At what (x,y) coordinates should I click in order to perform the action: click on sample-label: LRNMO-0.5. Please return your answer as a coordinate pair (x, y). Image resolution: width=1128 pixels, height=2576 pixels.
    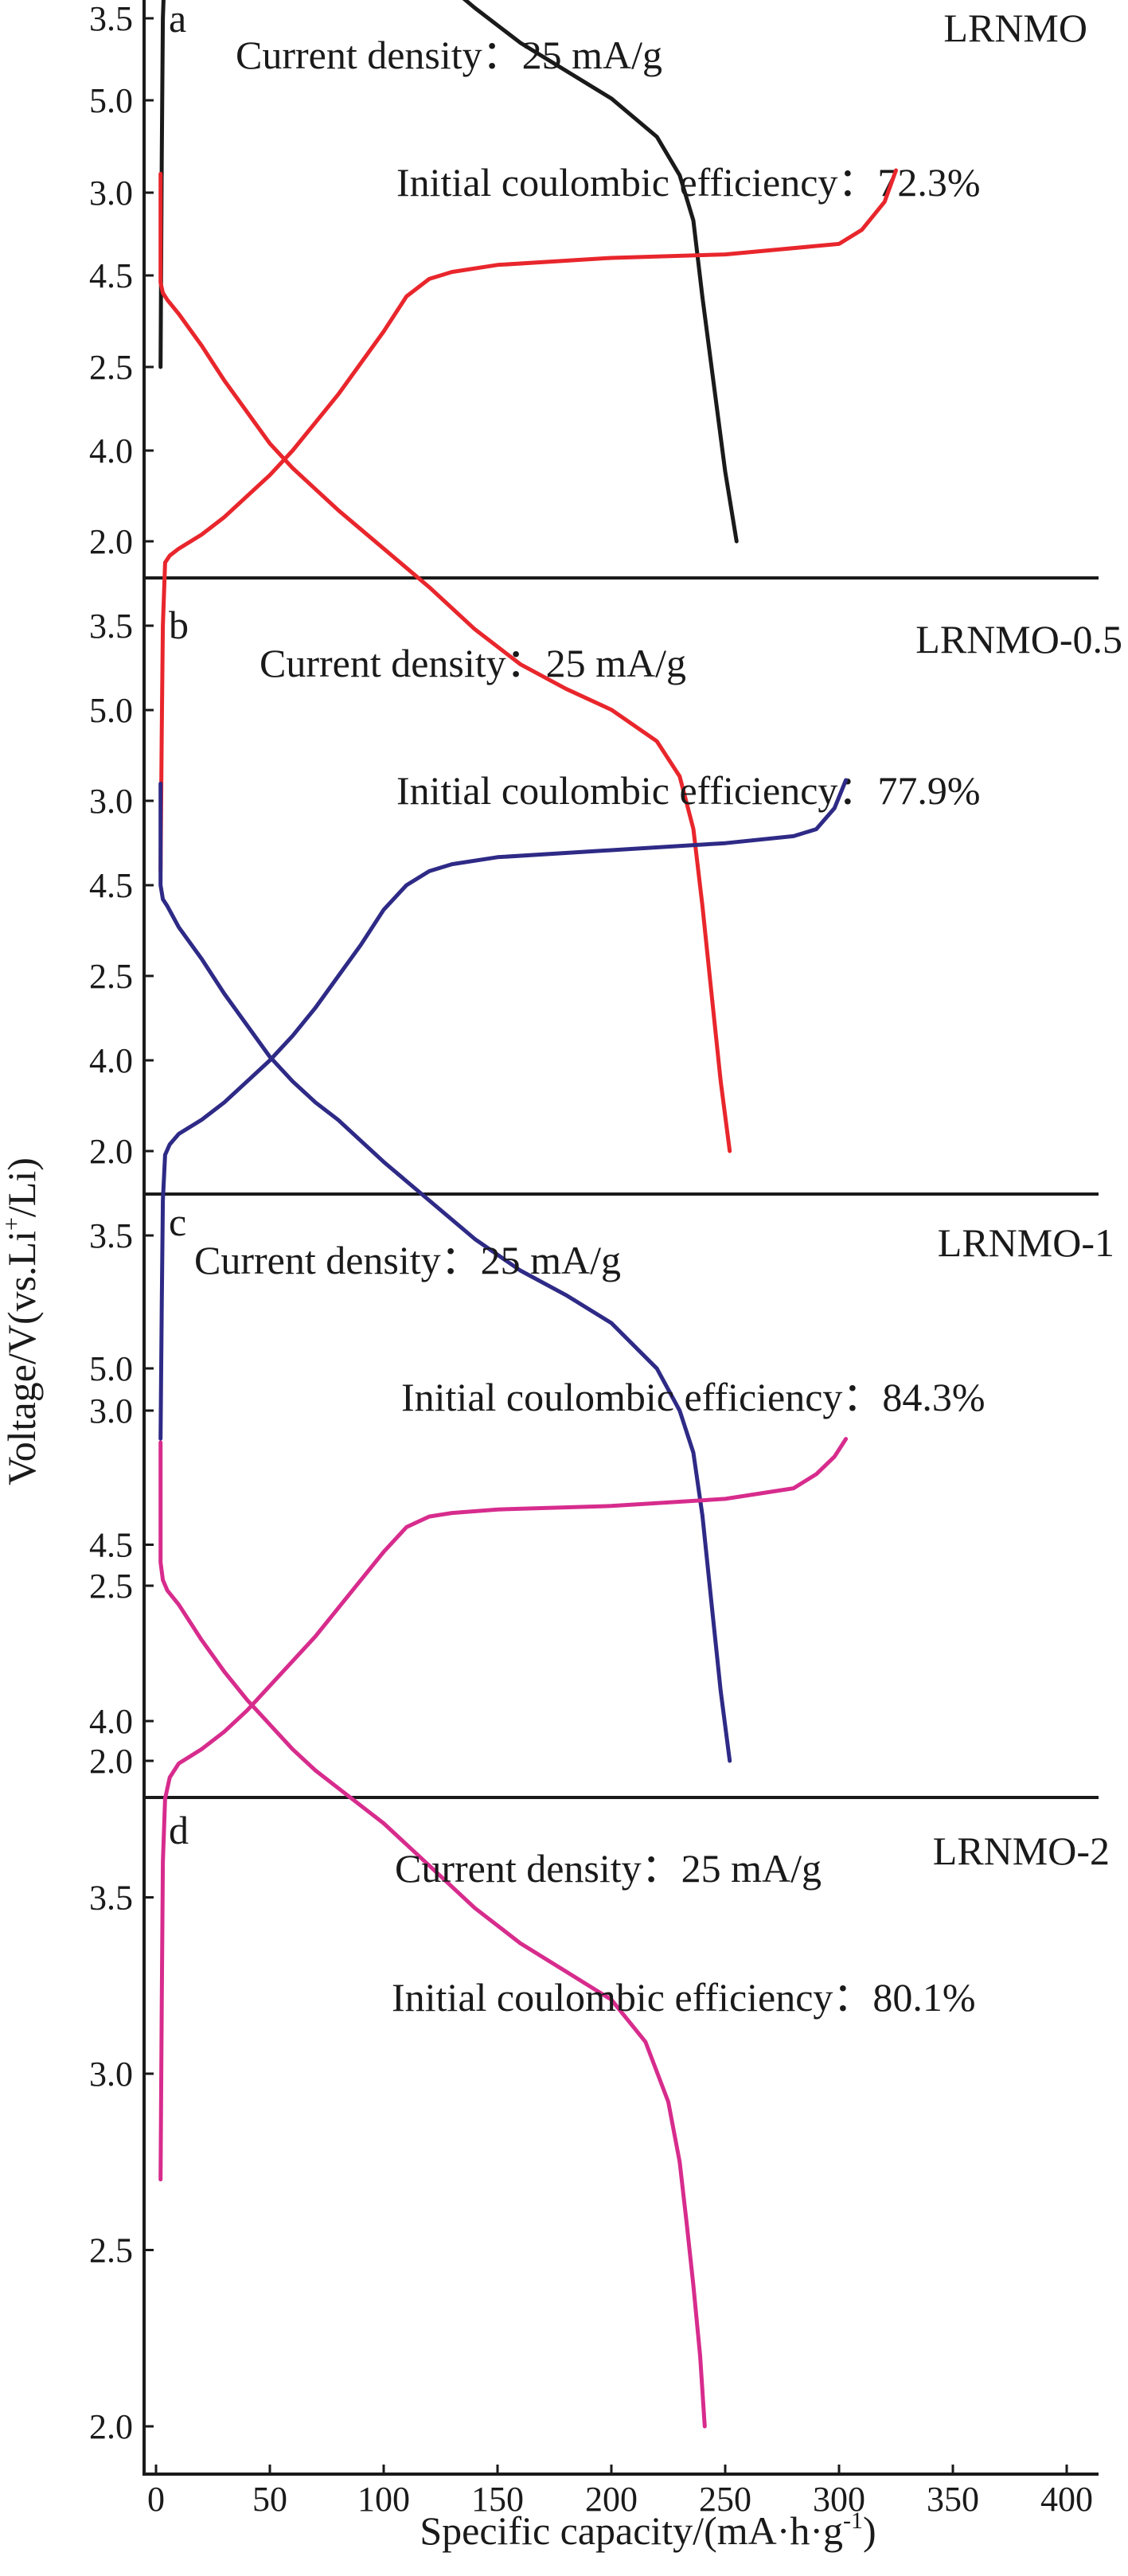
    Looking at the image, I should click on (1018, 639).